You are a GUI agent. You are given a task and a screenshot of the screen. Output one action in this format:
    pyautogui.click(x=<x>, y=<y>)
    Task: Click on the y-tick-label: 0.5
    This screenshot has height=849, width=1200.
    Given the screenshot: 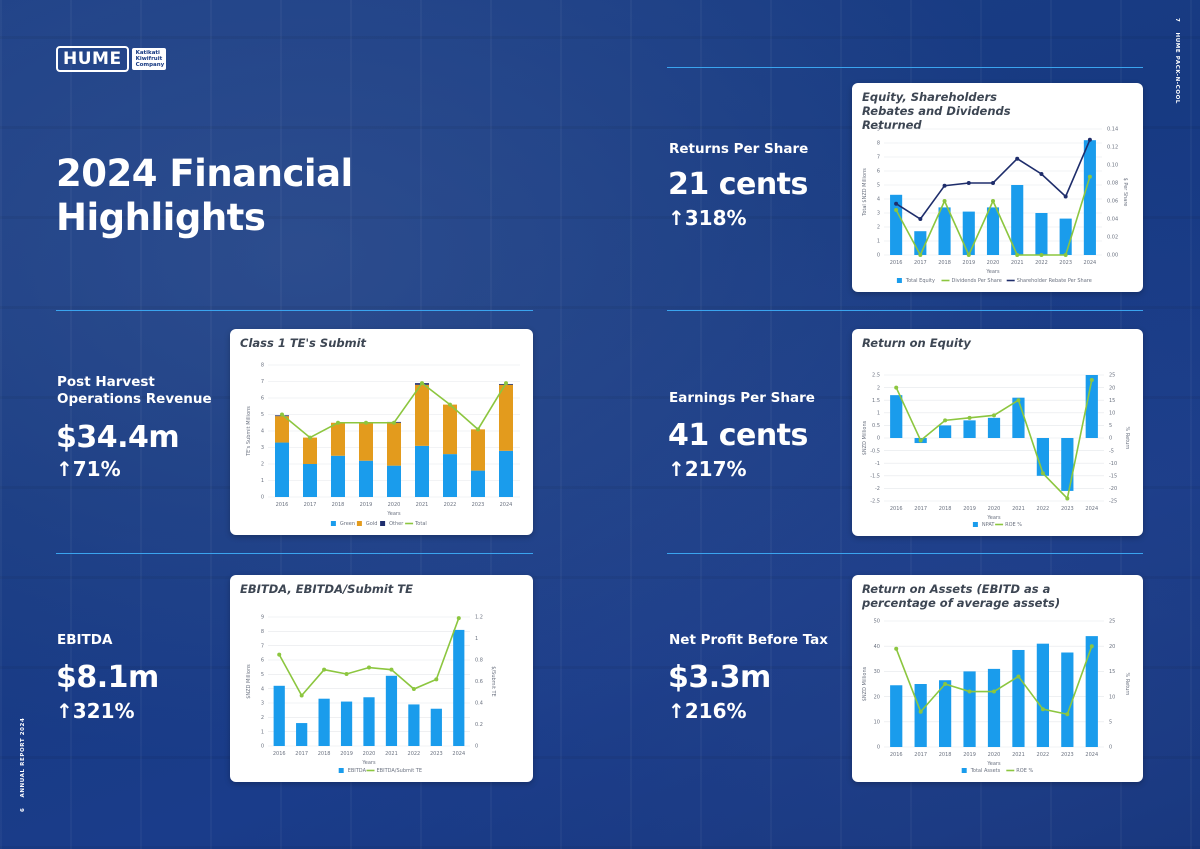 What is the action you would take?
    pyautogui.click(x=876, y=426)
    